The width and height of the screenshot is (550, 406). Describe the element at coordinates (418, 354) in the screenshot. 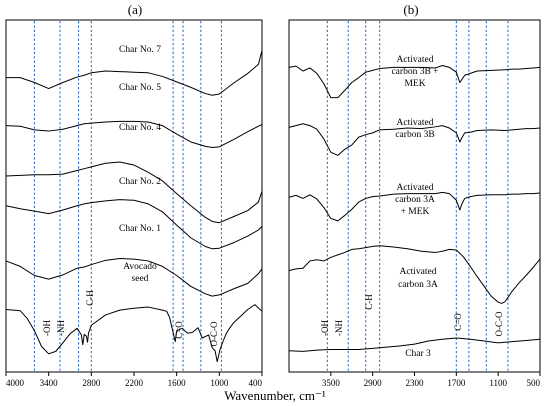

I see `curve-label: Char 3` at that location.